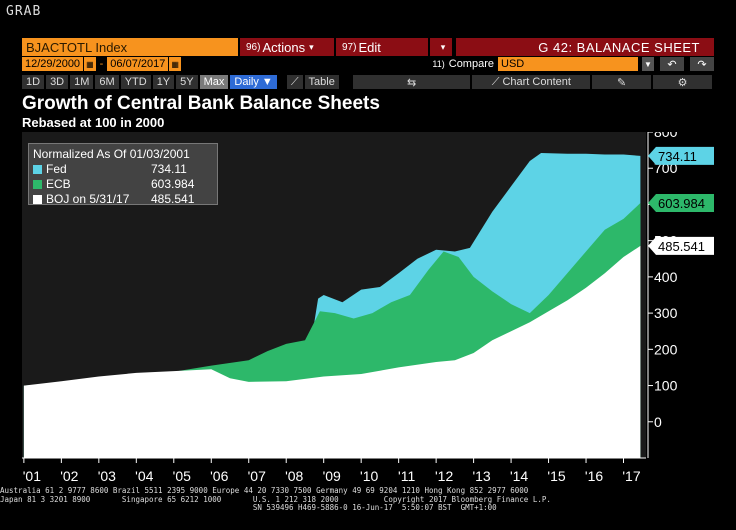  I want to click on actions-button: 96) Actions ▾, so click(287, 47).